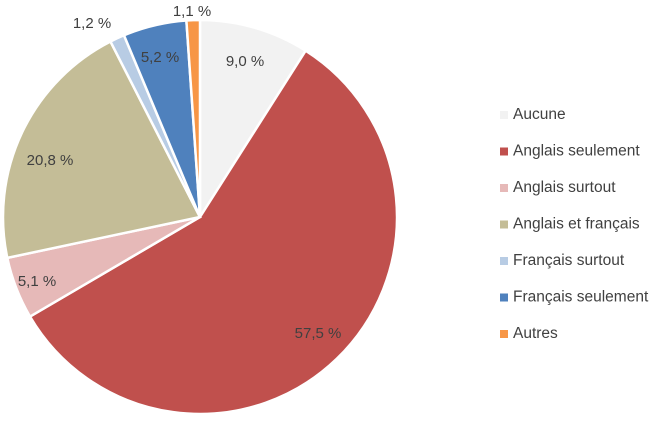 The image size is (670, 425). Describe the element at coordinates (192, 11) in the screenshot. I see `data-label-7: 1,1 %` at that location.